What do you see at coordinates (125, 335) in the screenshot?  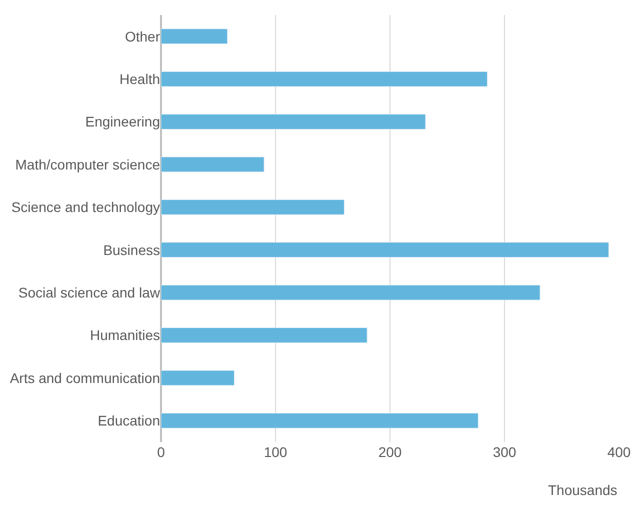 I see `y-tick-label: Humanities` at bounding box center [125, 335].